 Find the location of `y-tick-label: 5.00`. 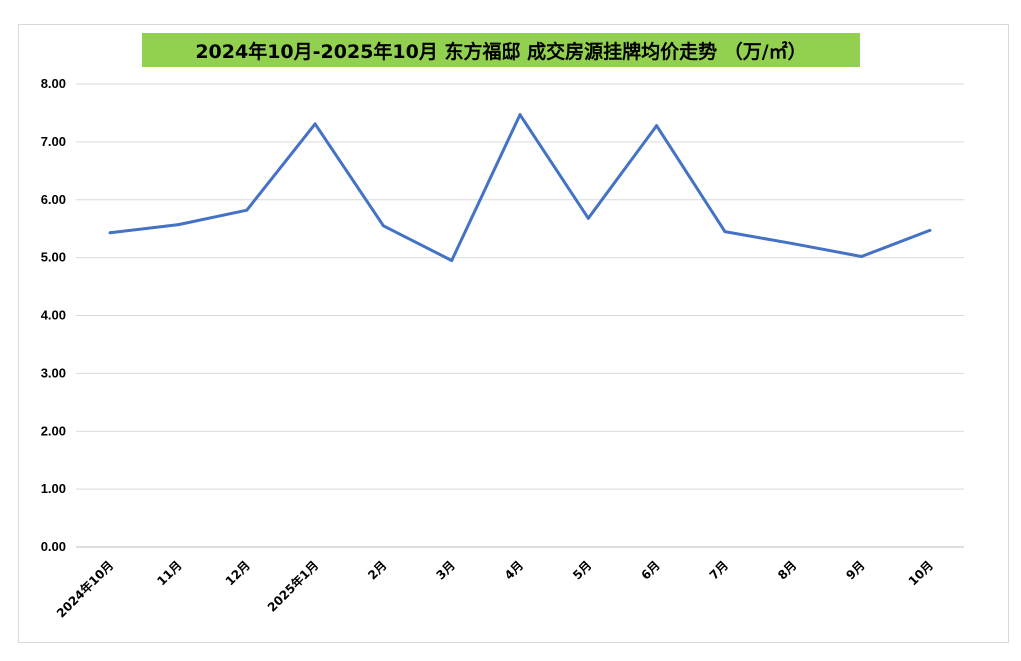

y-tick-label: 5.00 is located at coordinates (53, 257).